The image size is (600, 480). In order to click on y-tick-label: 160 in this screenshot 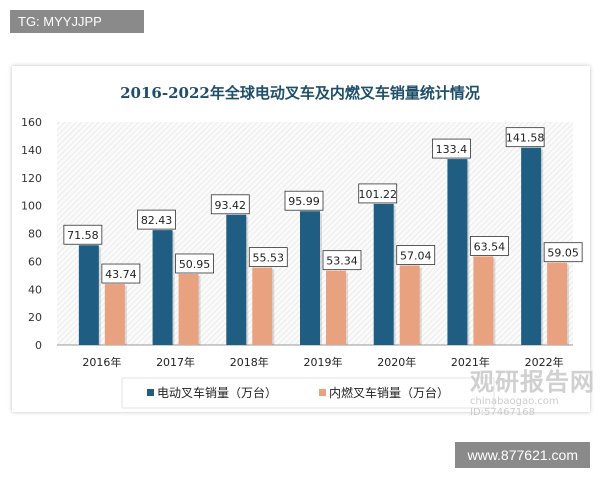, I will do `click(31, 122)`.